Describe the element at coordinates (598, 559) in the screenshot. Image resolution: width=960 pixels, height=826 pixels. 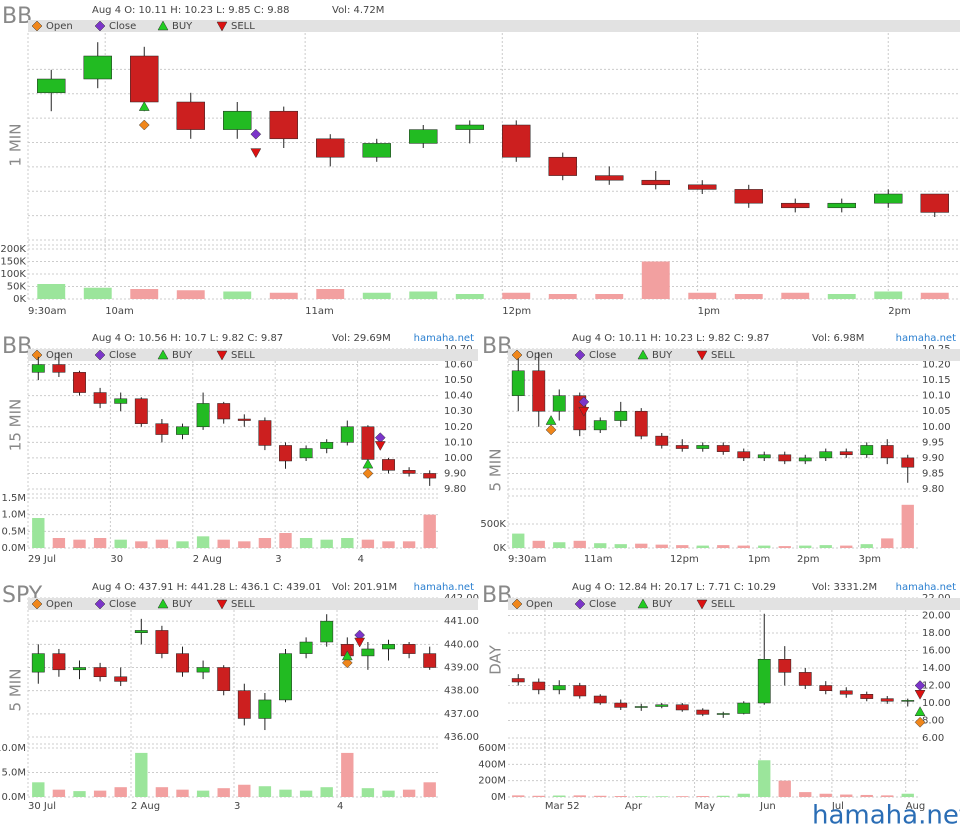
I see `x-tick-label: 11am` at that location.